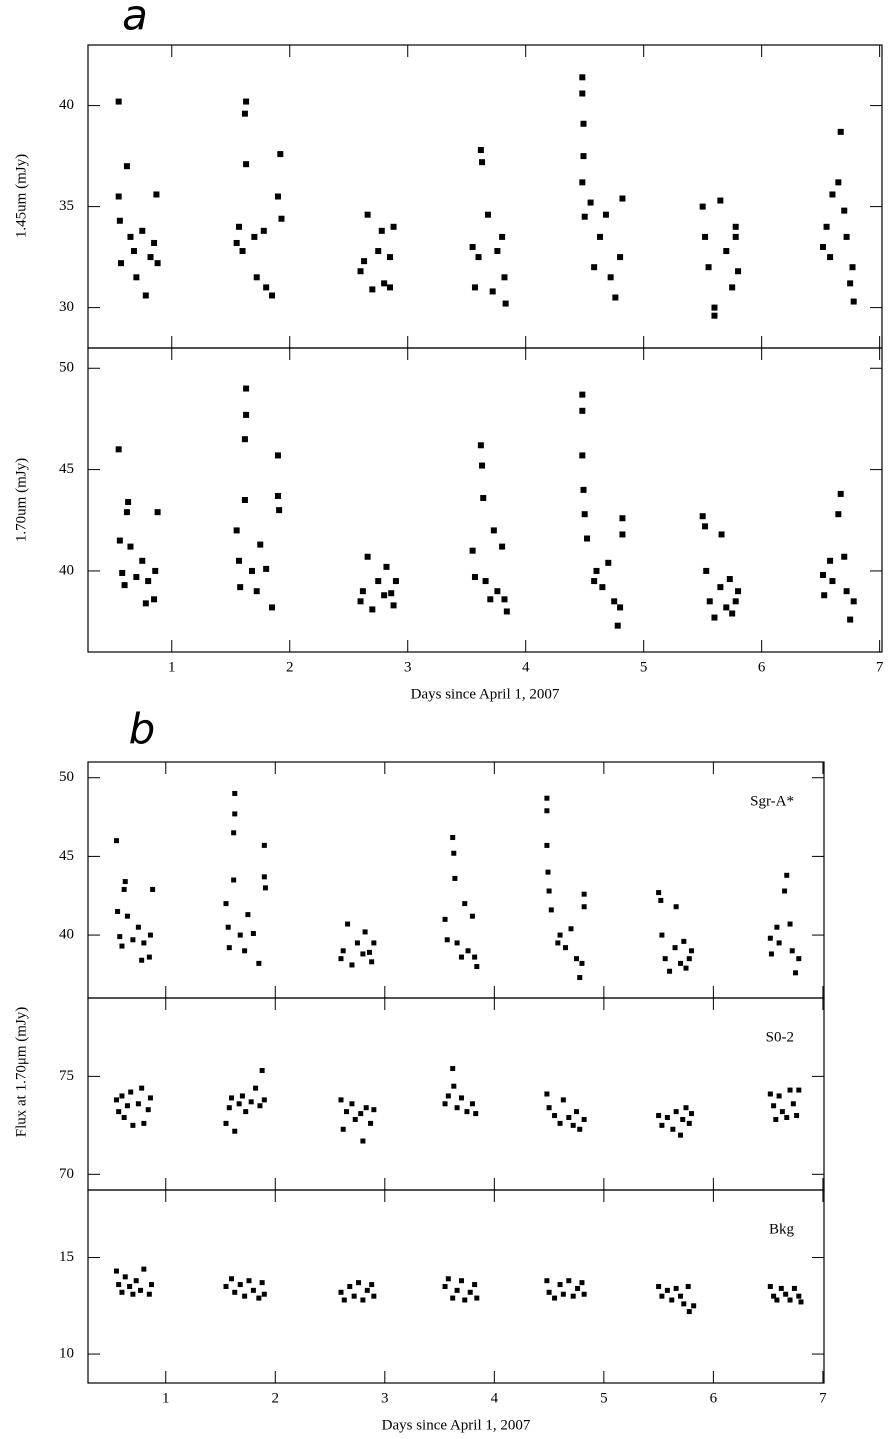 Image resolution: width=888 pixels, height=1439 pixels. I want to click on x-tick-label: 5, so click(644, 667).